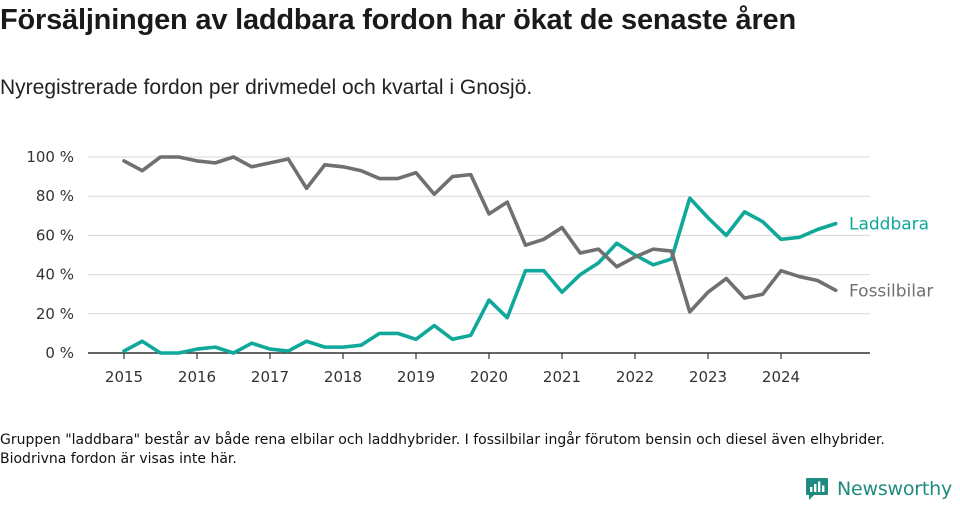 This screenshot has width=960, height=505. I want to click on x-tick-label: 2020, so click(489, 377).